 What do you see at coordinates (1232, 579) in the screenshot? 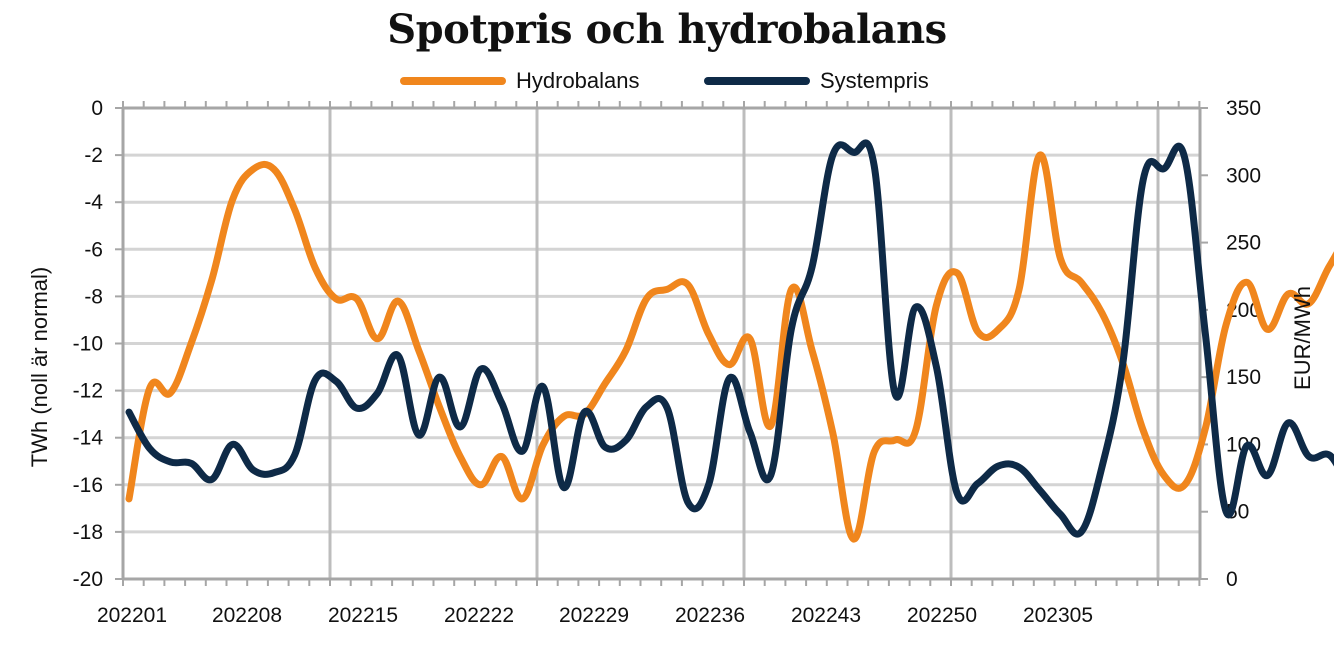
I see `y-tick-label-right: 0` at bounding box center [1232, 579].